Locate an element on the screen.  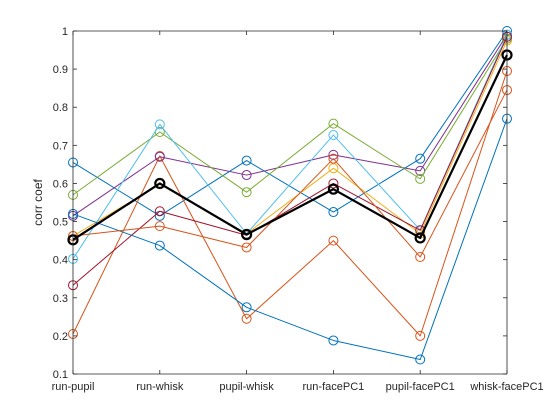
y-tick-label: 0.2 is located at coordinates (60, 337).